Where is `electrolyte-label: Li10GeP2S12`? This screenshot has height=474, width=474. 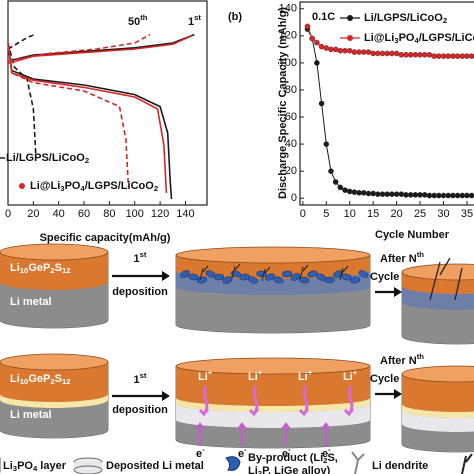
electrolyte-label: Li10GeP2S12 is located at coordinates (40, 268).